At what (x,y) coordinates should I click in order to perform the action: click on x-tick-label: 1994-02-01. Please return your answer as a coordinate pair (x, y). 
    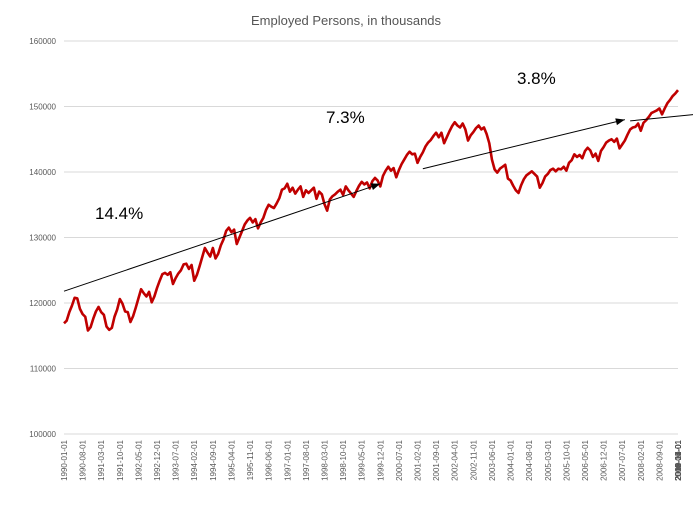
    Looking at the image, I should click on (194, 459).